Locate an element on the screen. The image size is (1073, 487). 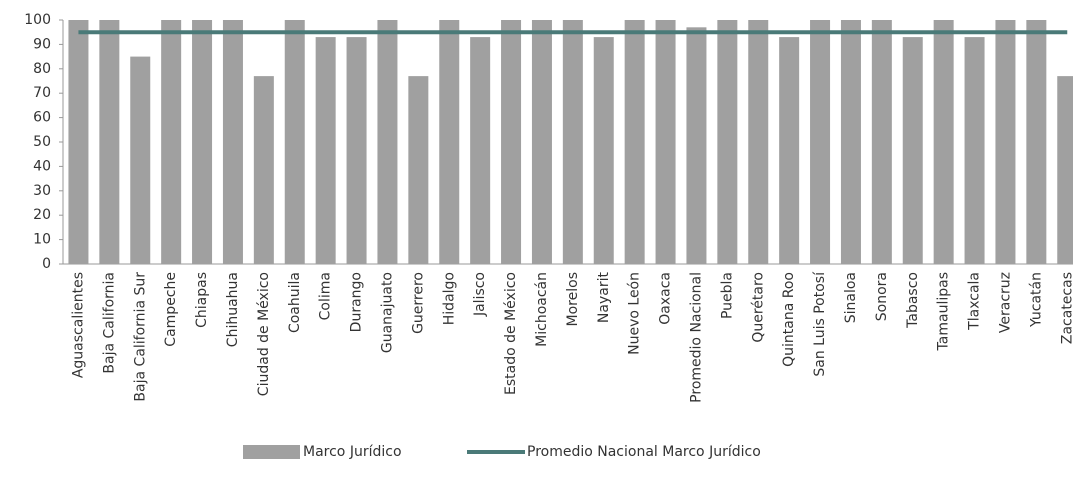
legend-label: Marco Jurídico is located at coordinates (352, 452).